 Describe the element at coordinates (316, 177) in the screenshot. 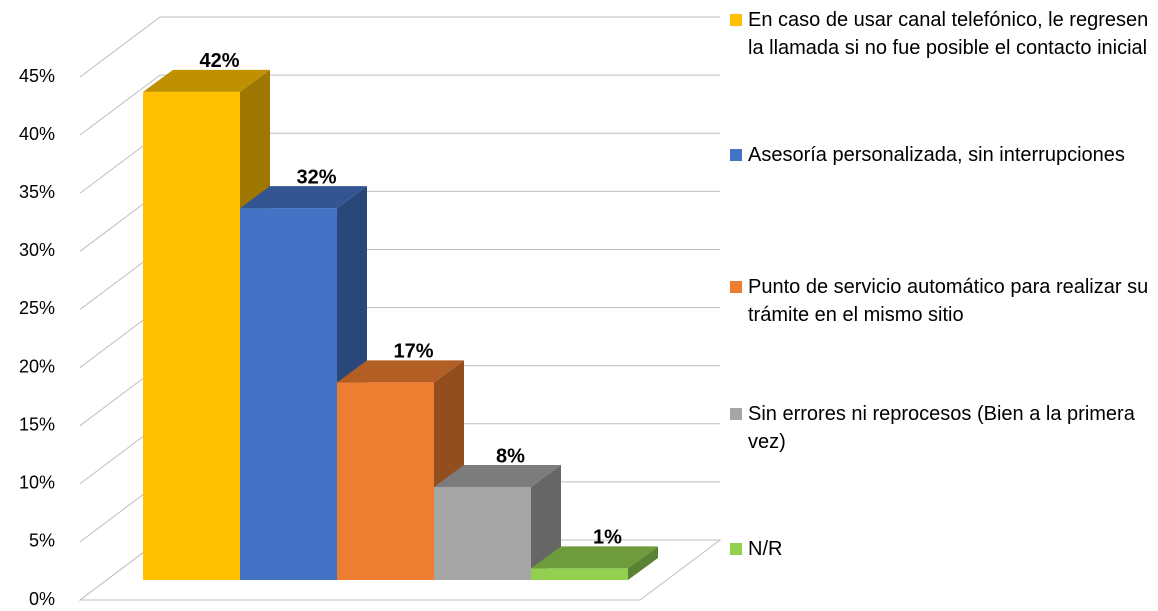

I see `data-label: 32%` at that location.